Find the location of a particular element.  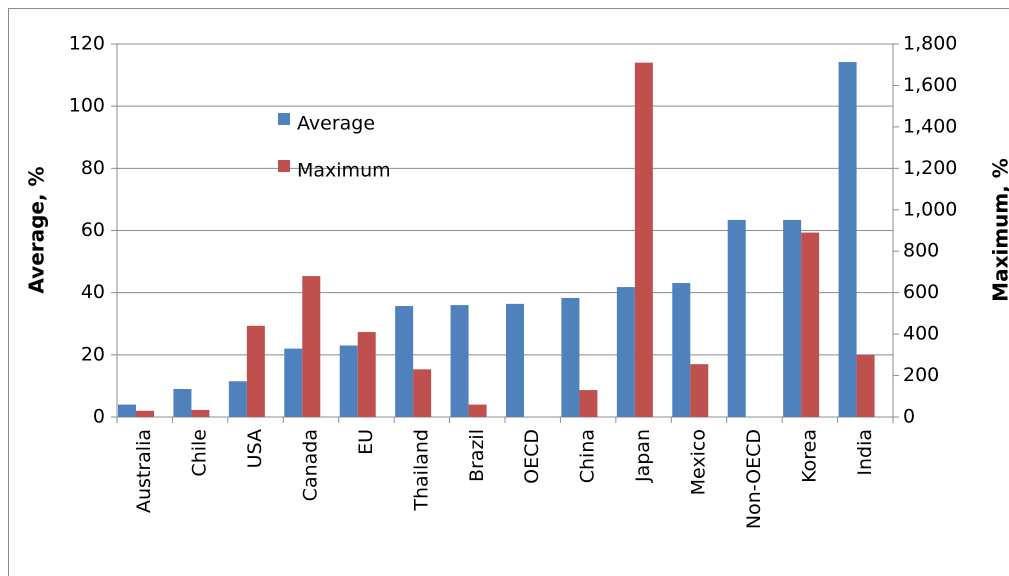

x-tick-label: Brazil is located at coordinates (477, 455).